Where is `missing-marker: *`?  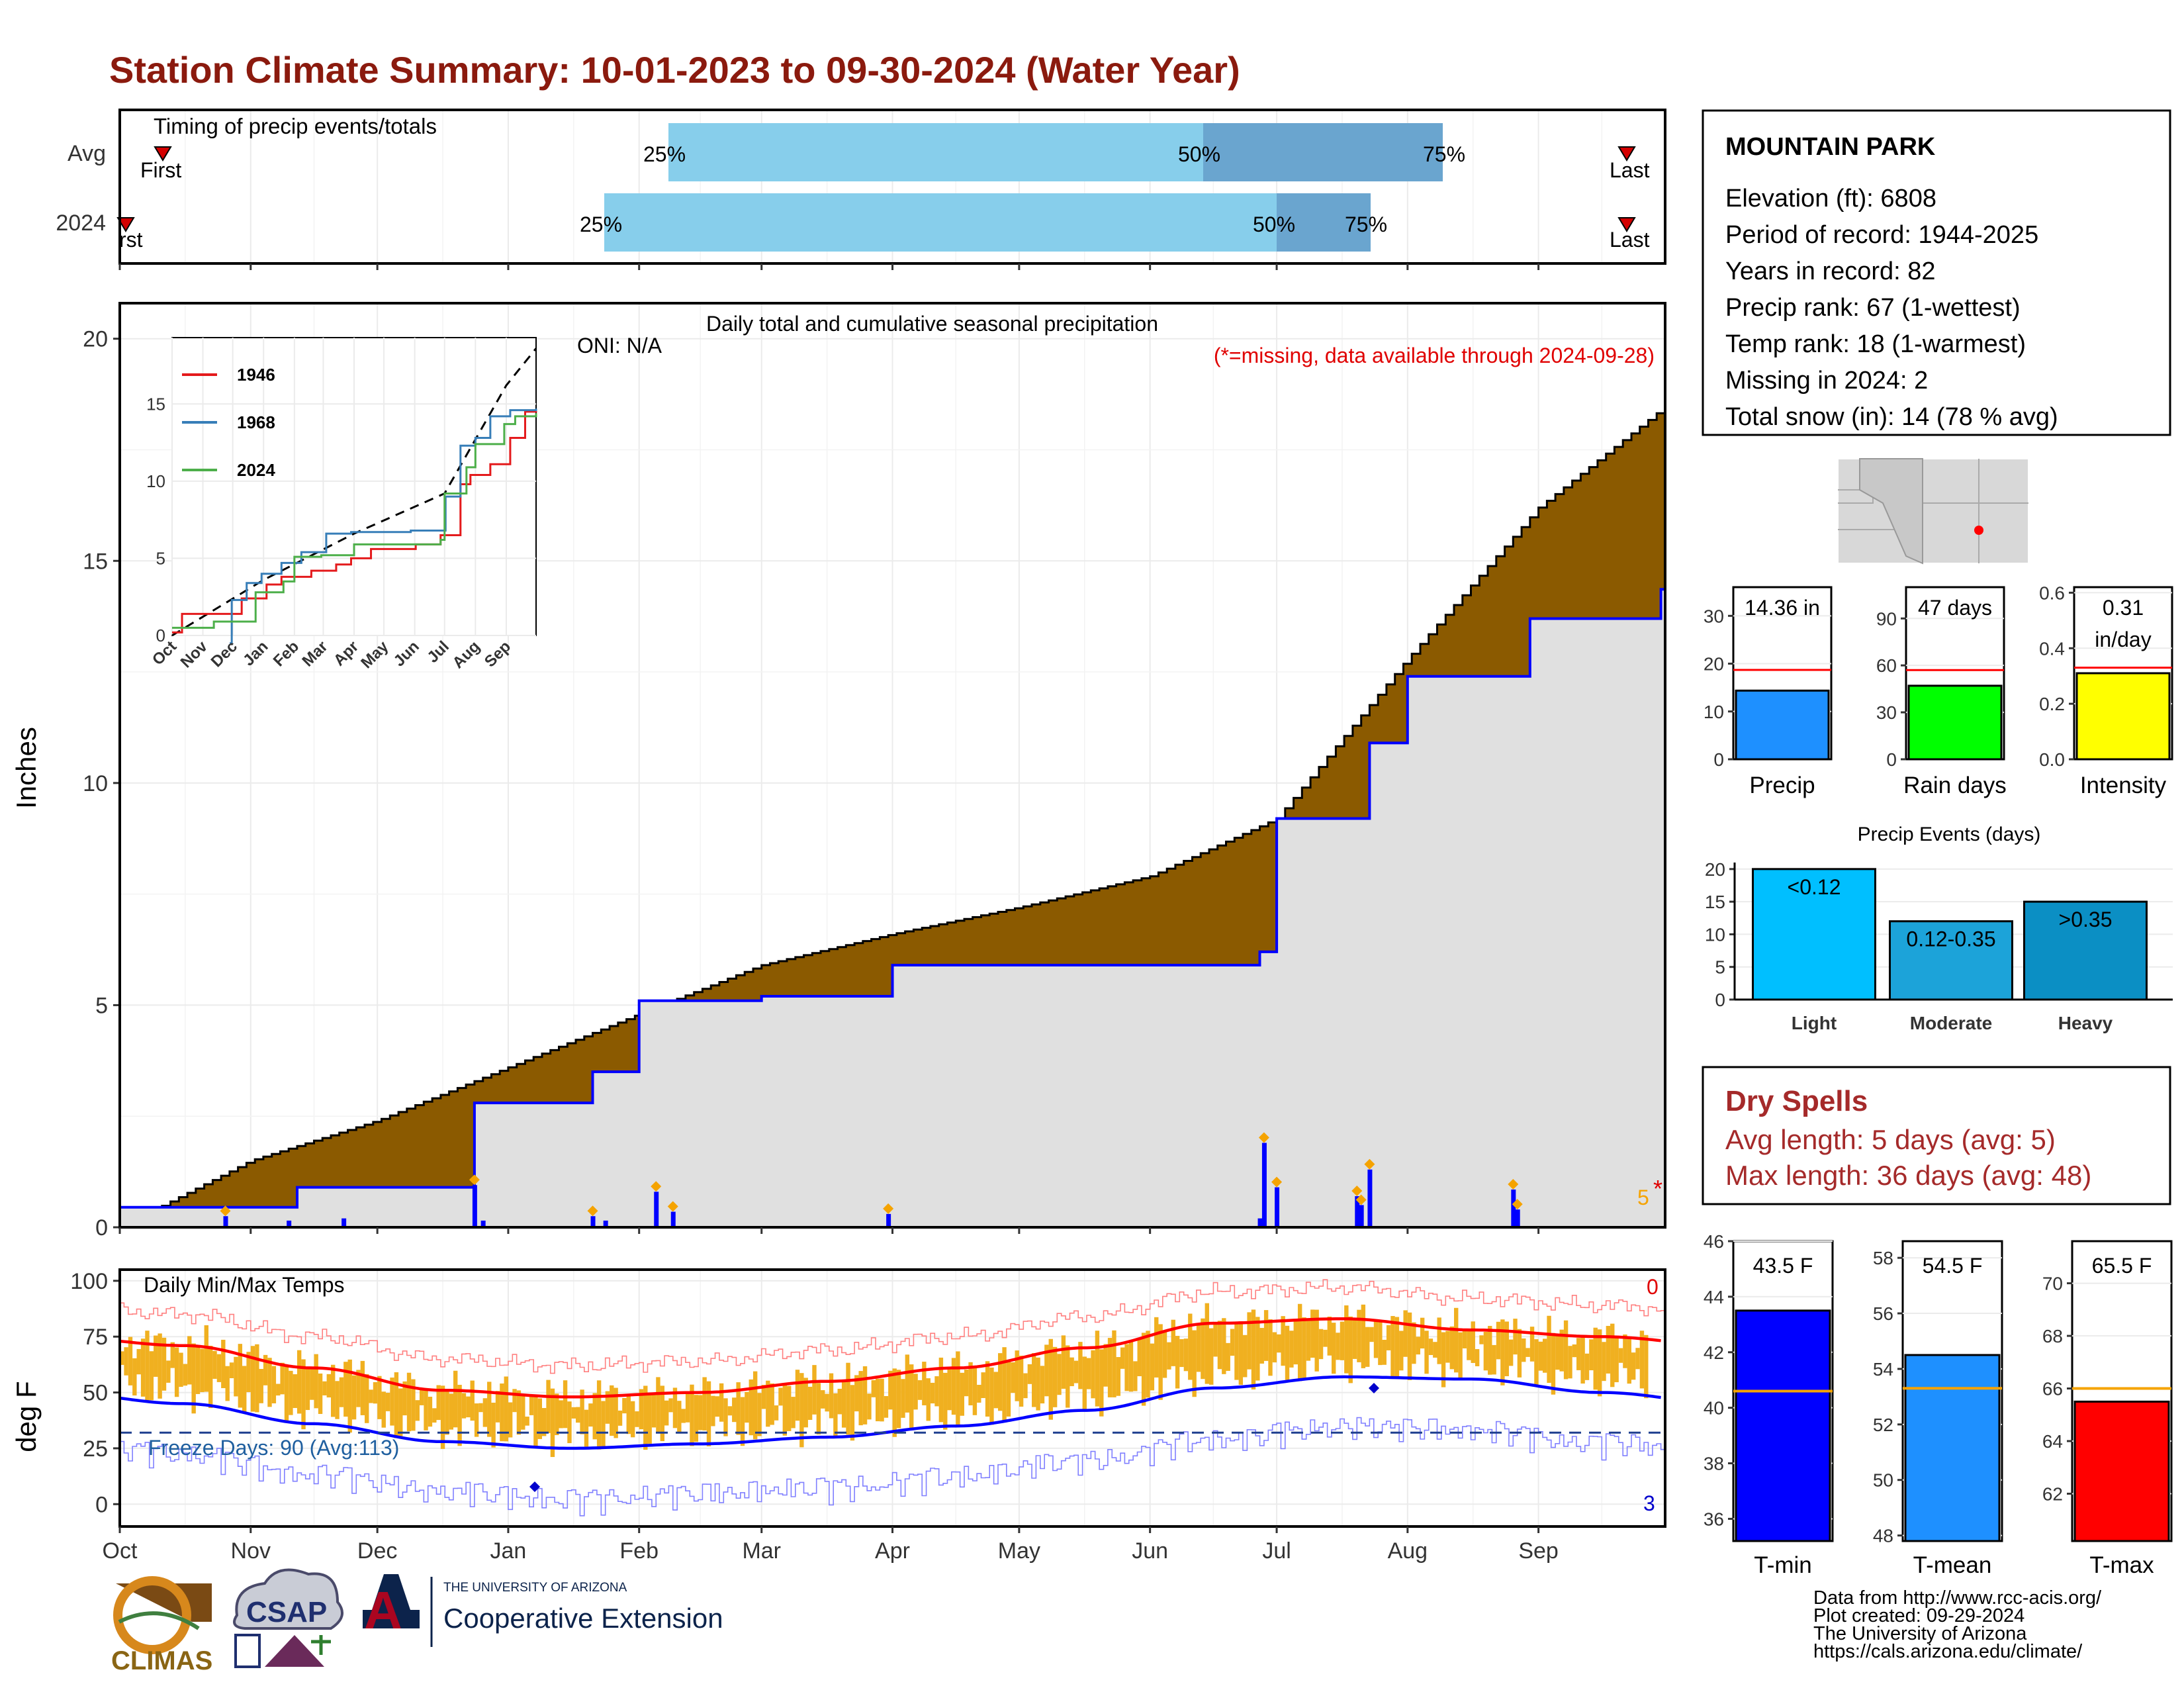
missing-marker: * is located at coordinates (1658, 1188).